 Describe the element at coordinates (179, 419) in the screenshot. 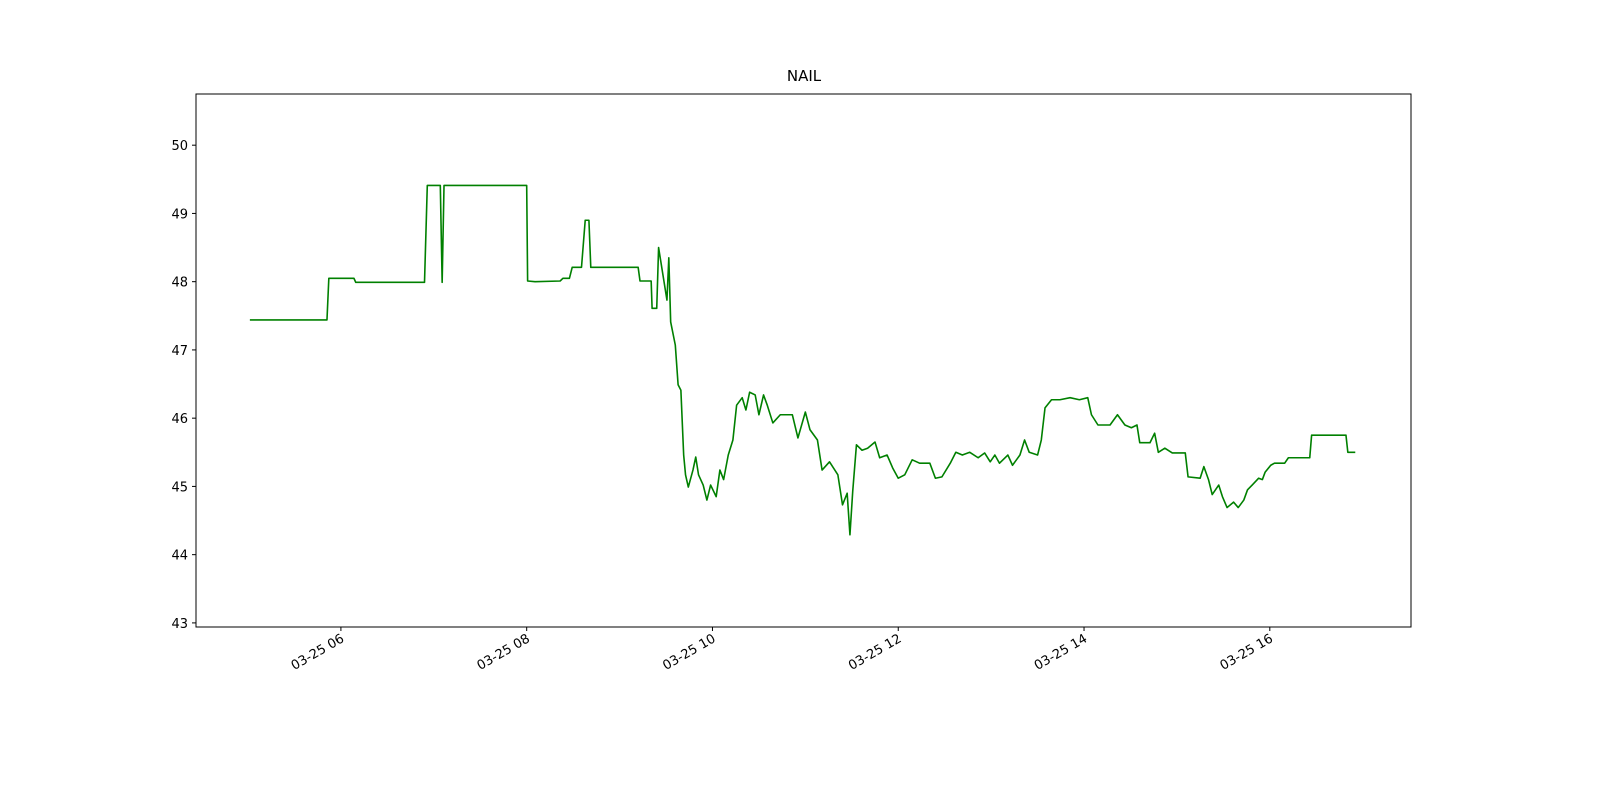

I see `y-tick-label: 46` at that location.